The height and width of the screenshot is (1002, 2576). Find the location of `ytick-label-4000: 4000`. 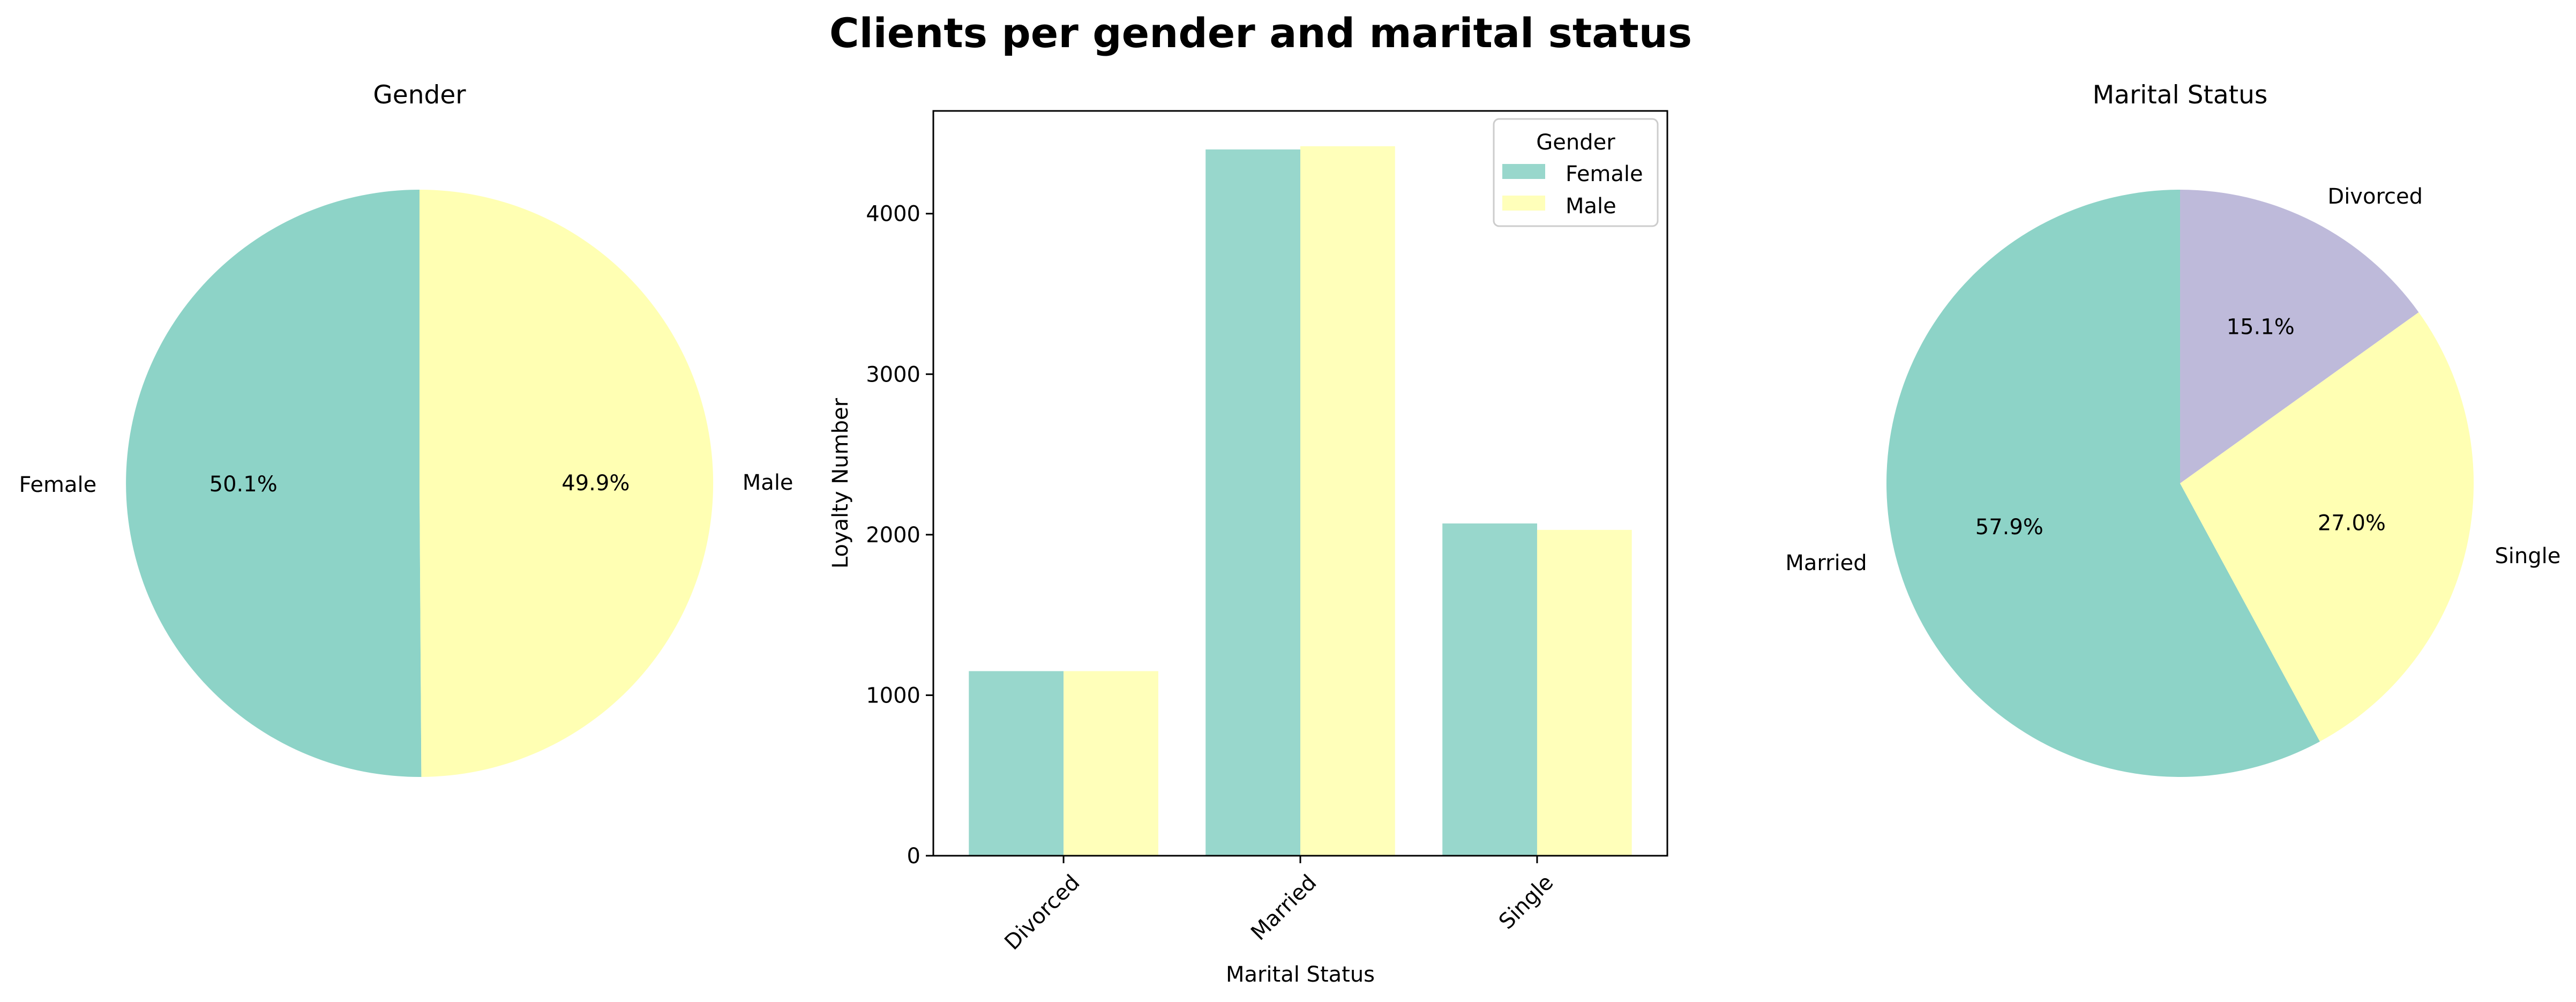

ytick-label-4000: 4000 is located at coordinates (893, 215).